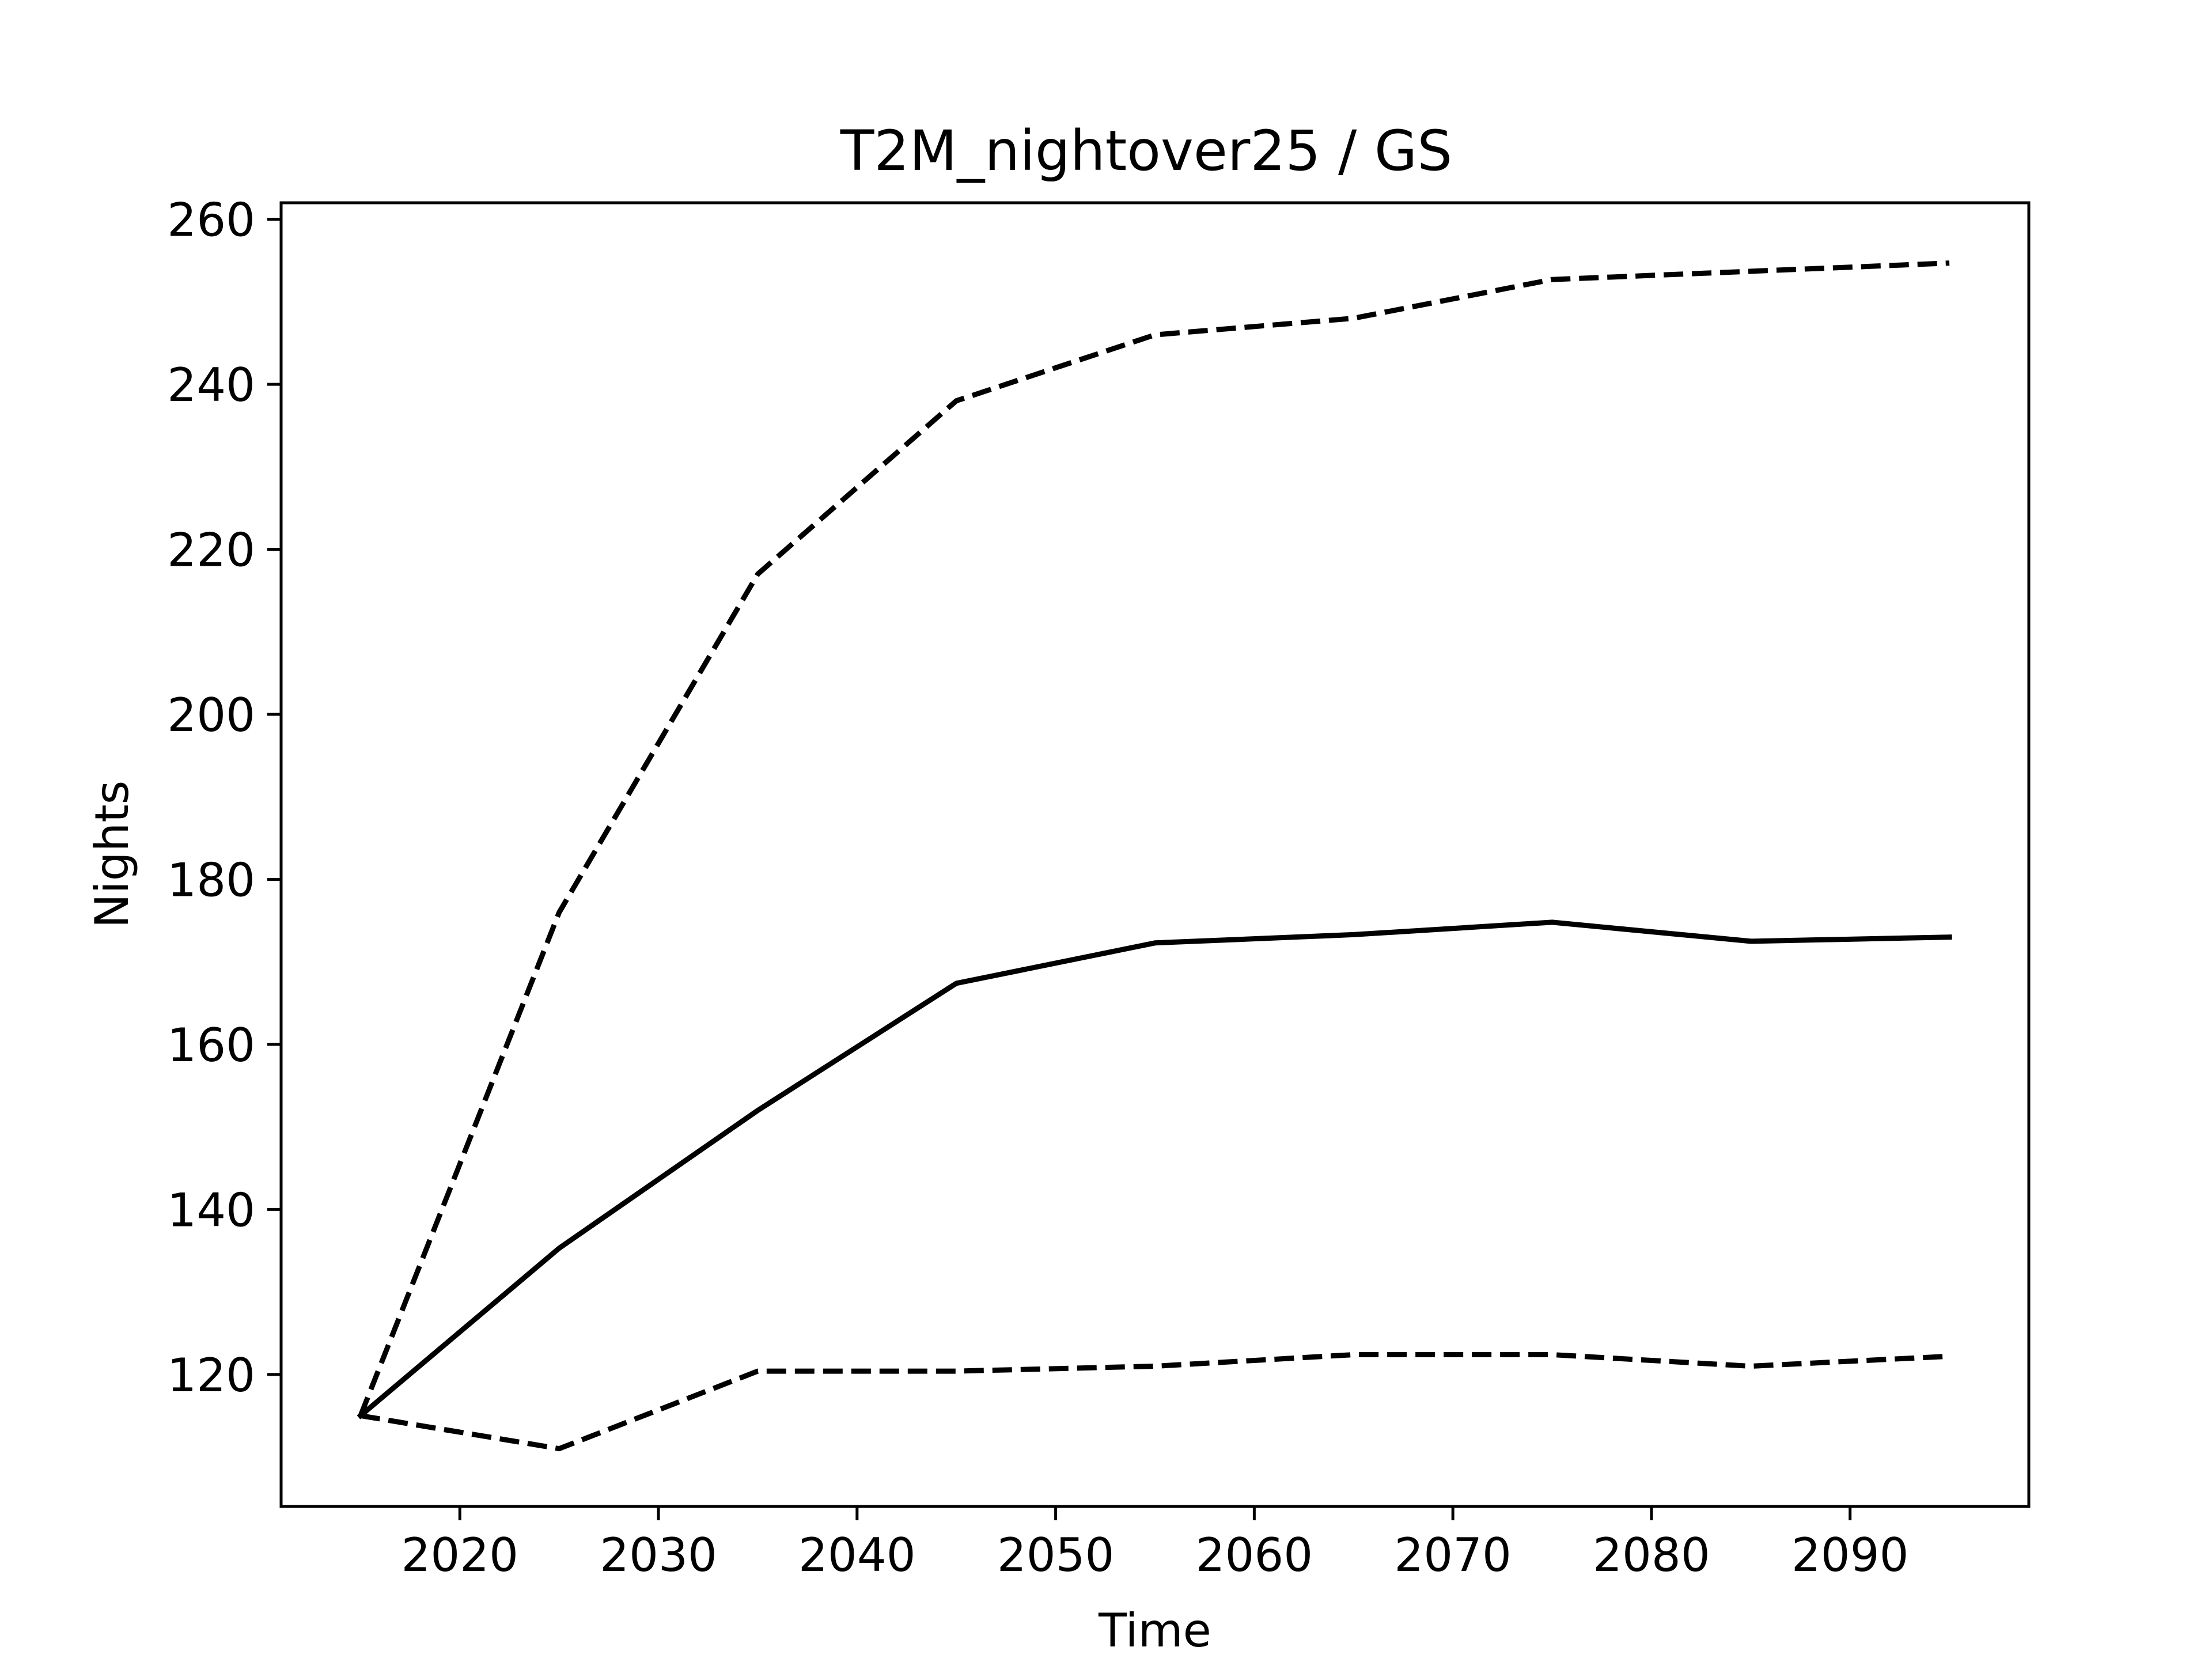 This screenshot has width=2212, height=1662. Describe the element at coordinates (112, 855) in the screenshot. I see `y-axis-label: Nights` at that location.